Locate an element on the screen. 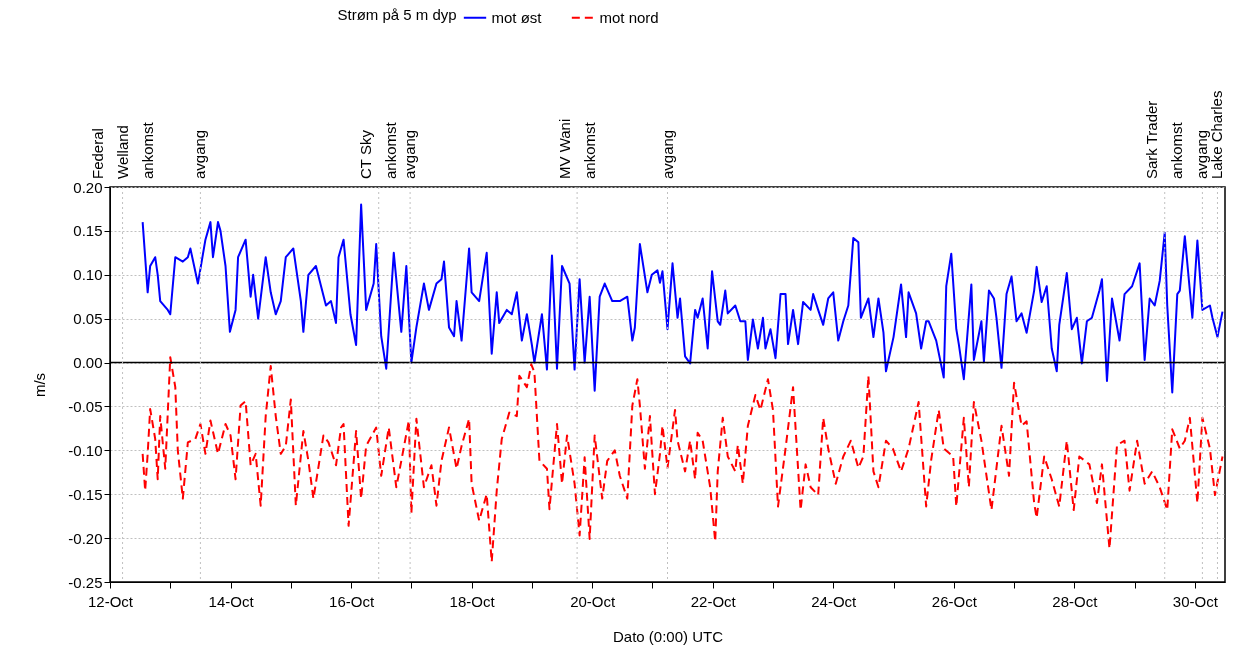 This screenshot has height=657, width=1242. x-tick-label: 18-Oct is located at coordinates (472, 601).